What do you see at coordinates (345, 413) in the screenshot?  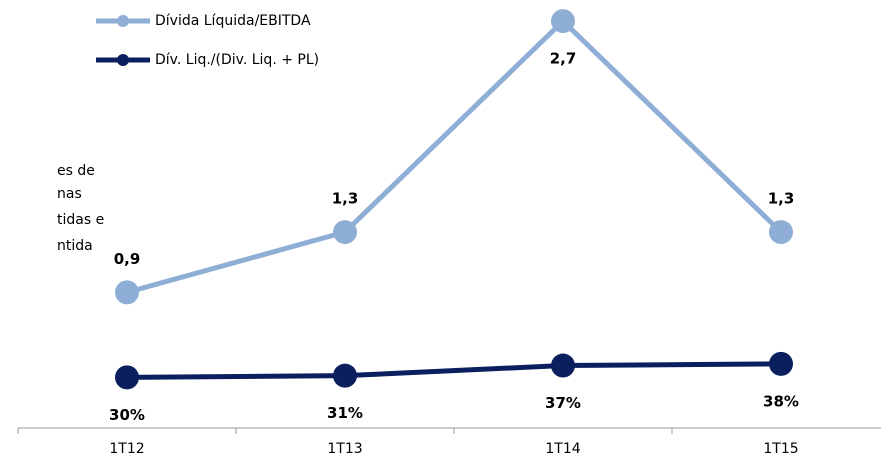 I see `data-label: 31%` at bounding box center [345, 413].